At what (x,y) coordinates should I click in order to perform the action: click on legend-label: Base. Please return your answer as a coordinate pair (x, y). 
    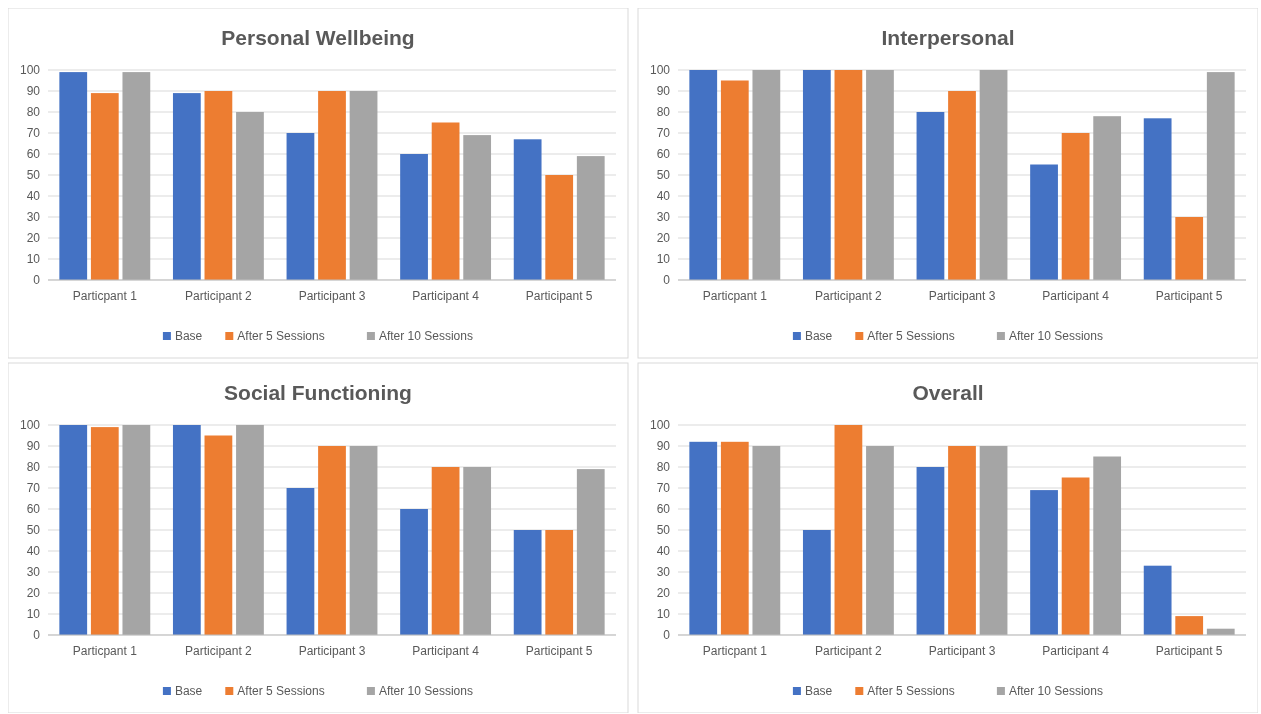
    Looking at the image, I should click on (818, 336).